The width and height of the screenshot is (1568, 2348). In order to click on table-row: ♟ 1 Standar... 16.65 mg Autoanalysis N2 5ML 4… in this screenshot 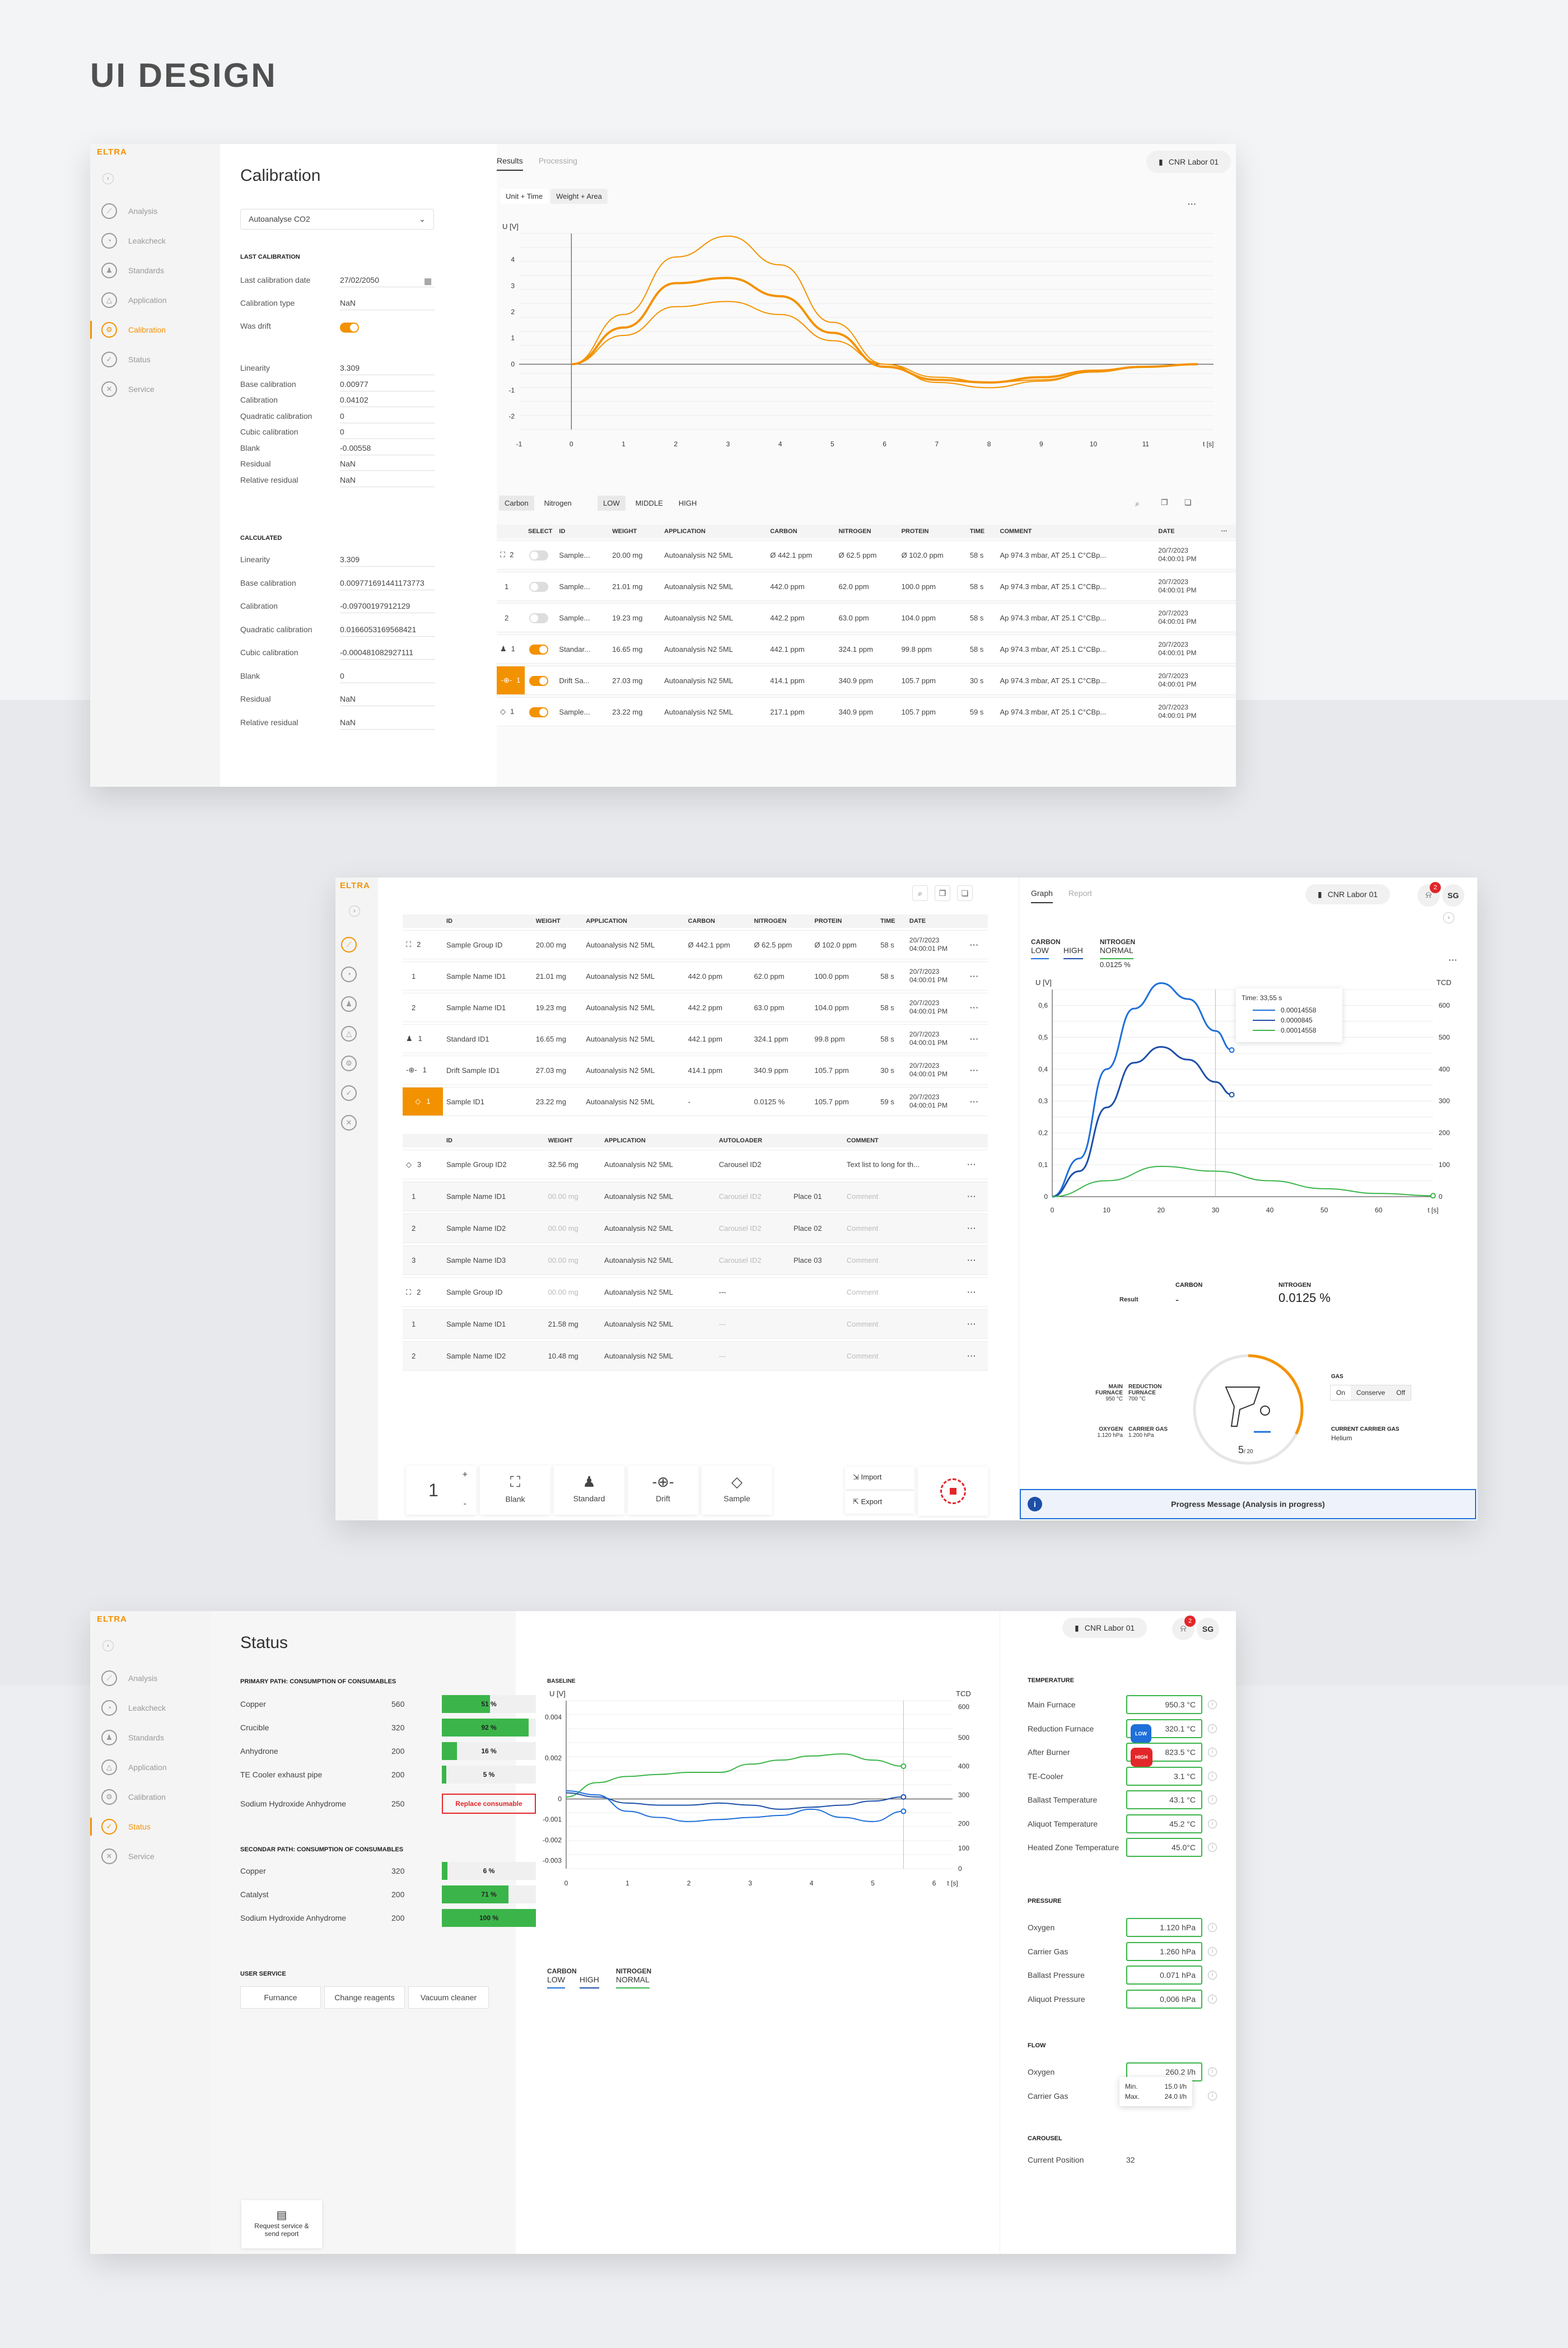, I will do `click(867, 649)`.